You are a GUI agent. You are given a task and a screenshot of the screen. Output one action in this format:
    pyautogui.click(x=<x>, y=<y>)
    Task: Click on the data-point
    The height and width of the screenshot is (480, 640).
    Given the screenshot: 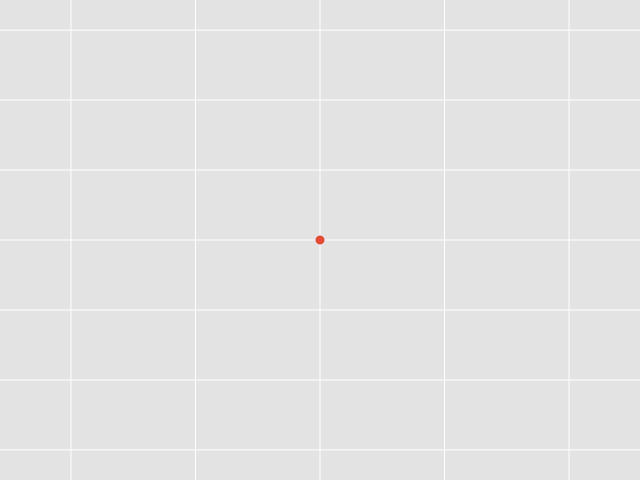 What is the action you would take?
    pyautogui.click(x=320, y=240)
    